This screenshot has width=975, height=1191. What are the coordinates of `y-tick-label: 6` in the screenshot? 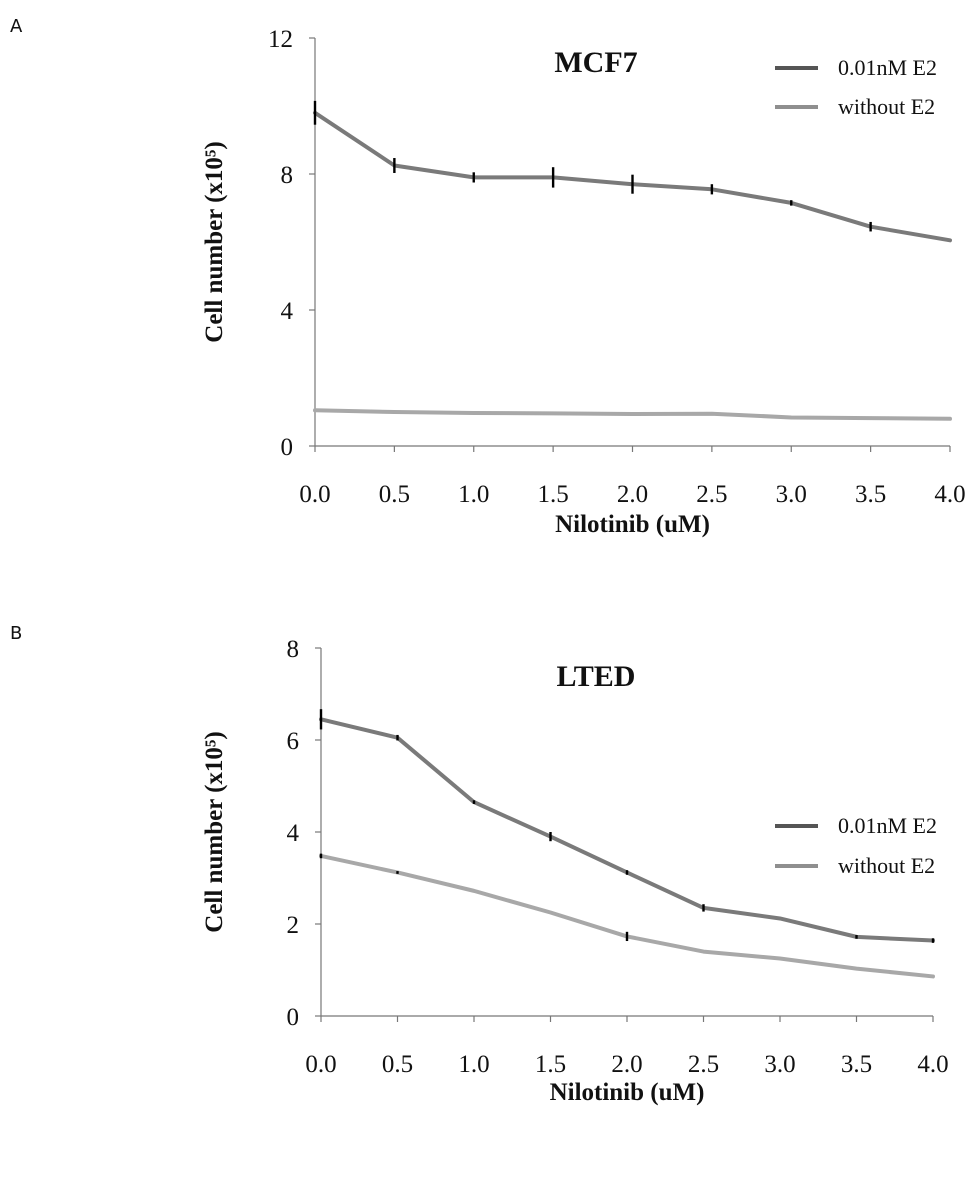 It's located at (293, 741).